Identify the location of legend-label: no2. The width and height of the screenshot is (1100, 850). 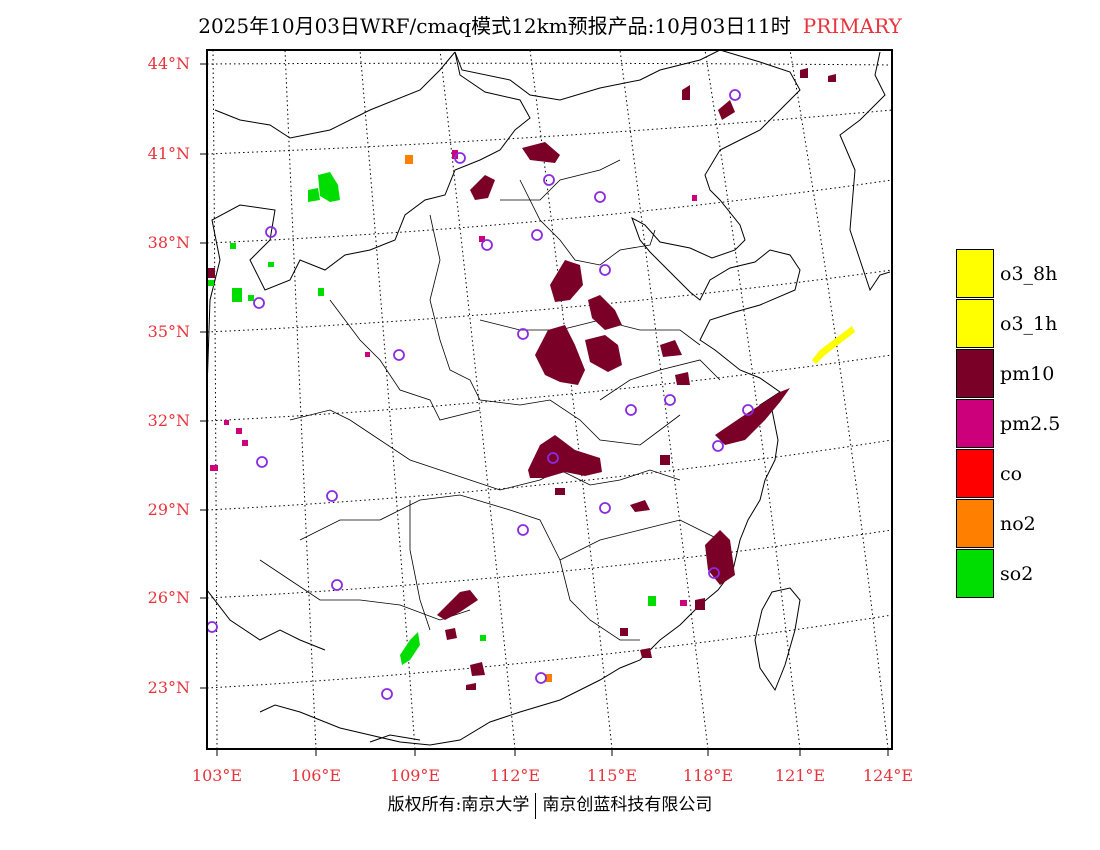
(1018, 524).